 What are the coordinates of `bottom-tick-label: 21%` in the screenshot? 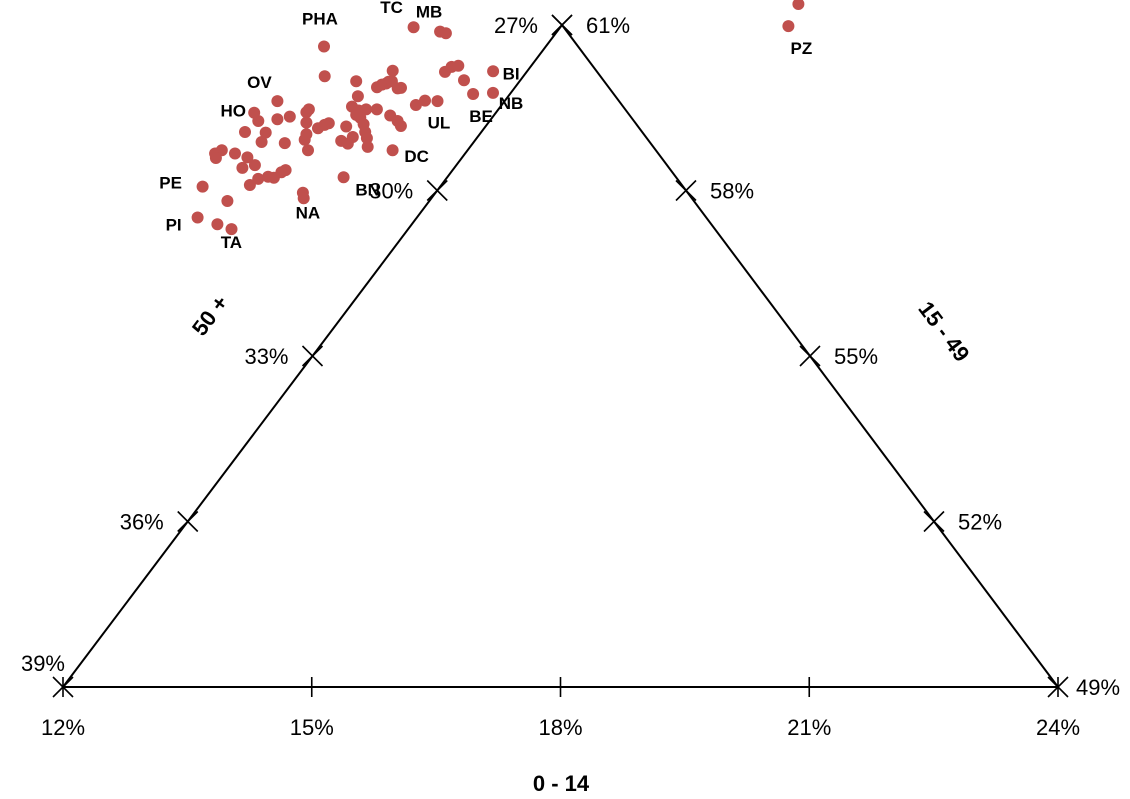 It's located at (809, 727).